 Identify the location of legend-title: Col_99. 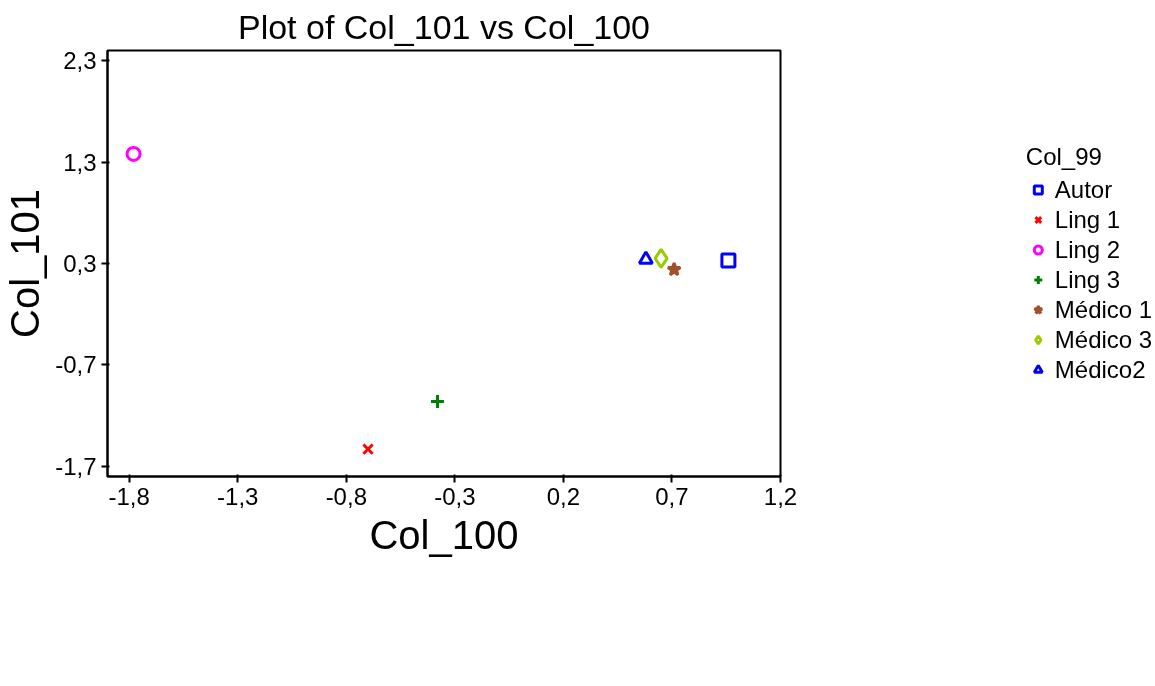
(1064, 156).